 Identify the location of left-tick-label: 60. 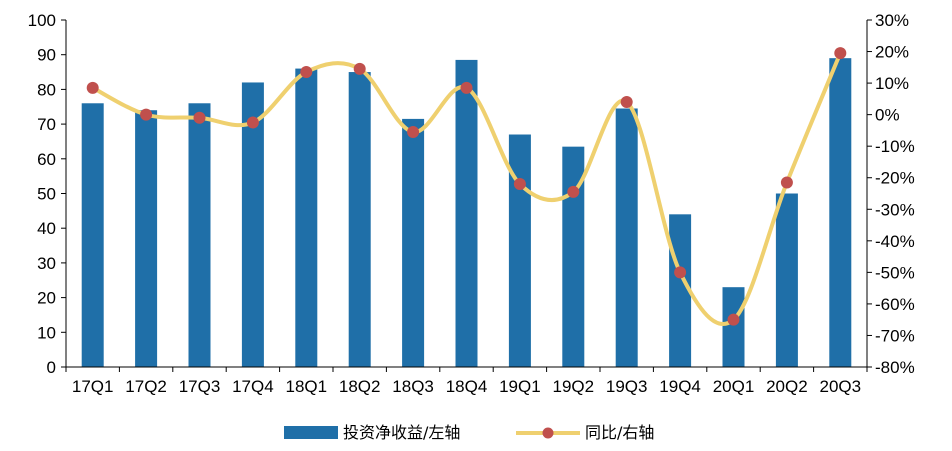
(46, 159).